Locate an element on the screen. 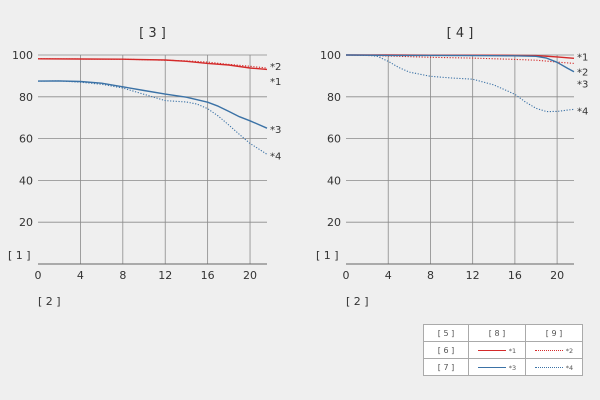 The width and height of the screenshot is (600, 400). legend-header-cell: [ 8 ] is located at coordinates (497, 333).